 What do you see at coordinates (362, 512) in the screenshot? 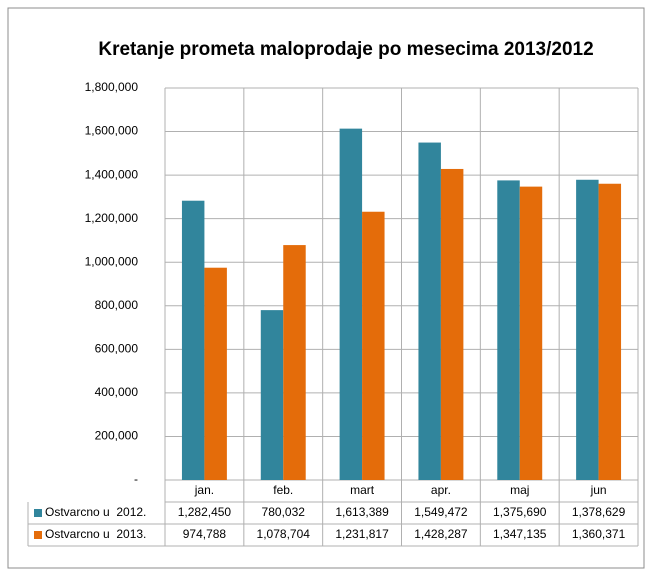
I see `table-value: 1,613,389` at bounding box center [362, 512].